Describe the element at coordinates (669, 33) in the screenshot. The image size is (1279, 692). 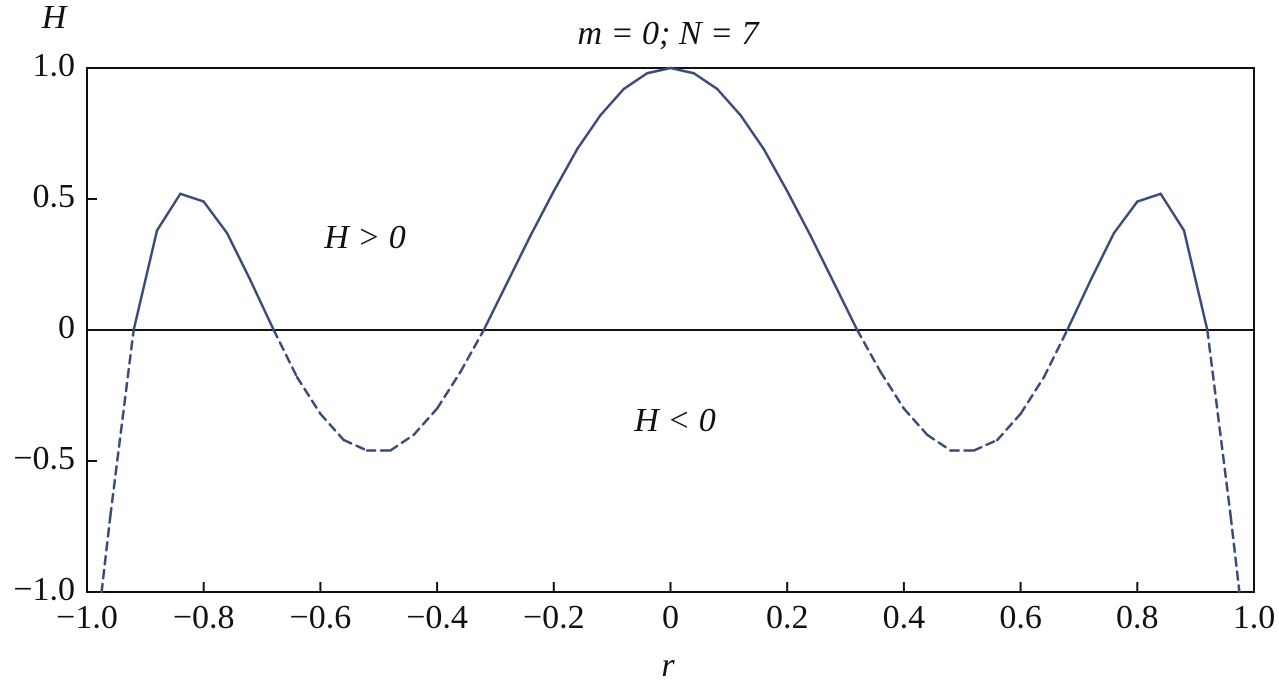
I see `chart-title: m = 0; N = 7` at that location.